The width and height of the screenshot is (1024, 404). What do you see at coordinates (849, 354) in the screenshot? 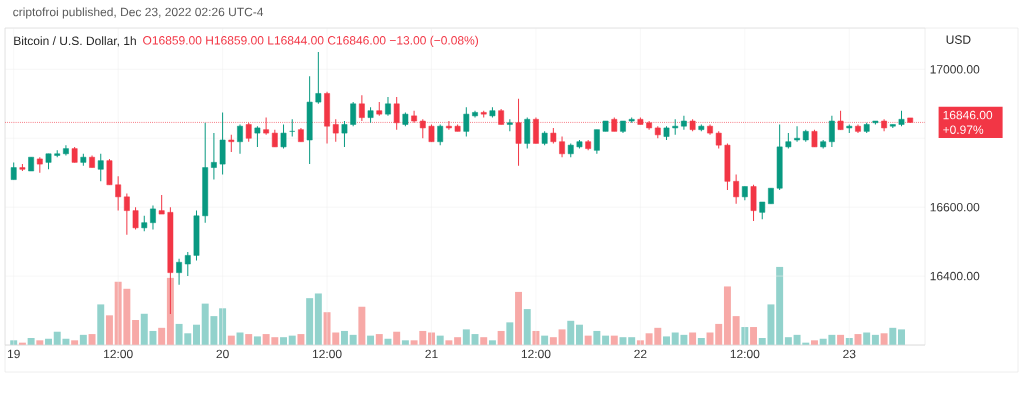
I see `x-tick-label: 23` at bounding box center [849, 354].